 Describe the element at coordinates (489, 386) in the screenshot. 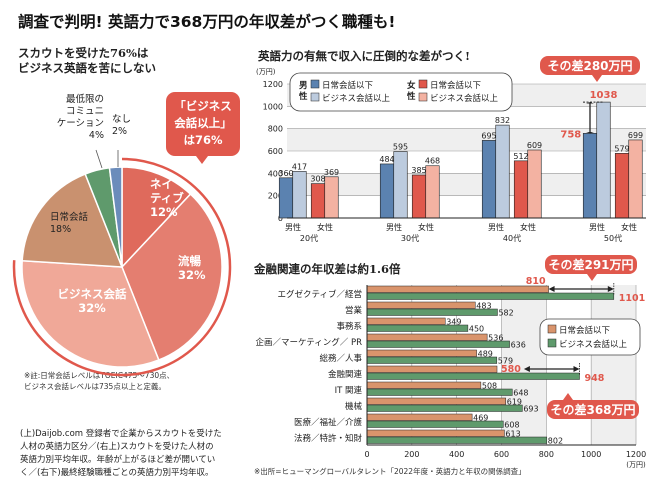

I see `data-label: 508` at that location.